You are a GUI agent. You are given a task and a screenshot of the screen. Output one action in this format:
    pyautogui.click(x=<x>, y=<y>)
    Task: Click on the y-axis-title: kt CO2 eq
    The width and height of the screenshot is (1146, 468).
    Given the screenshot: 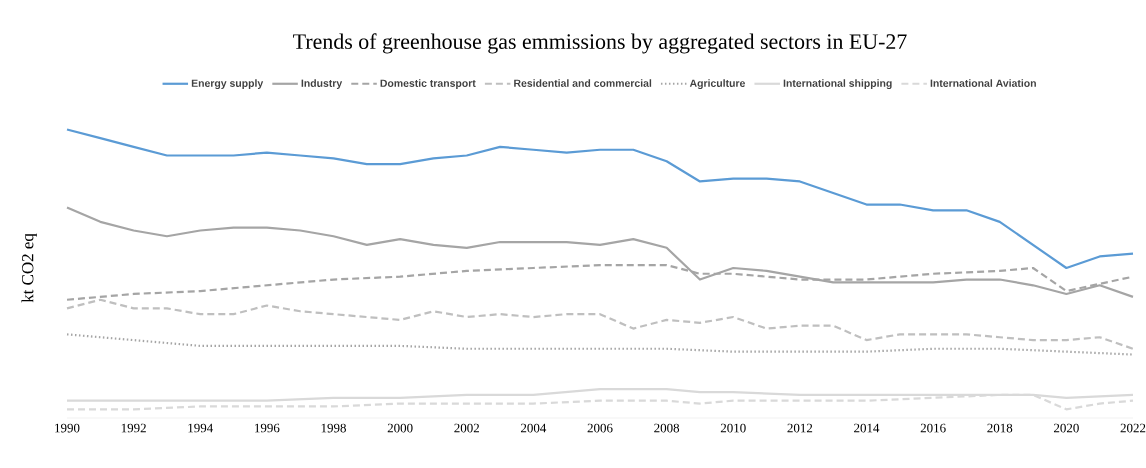 What is the action you would take?
    pyautogui.click(x=29, y=268)
    